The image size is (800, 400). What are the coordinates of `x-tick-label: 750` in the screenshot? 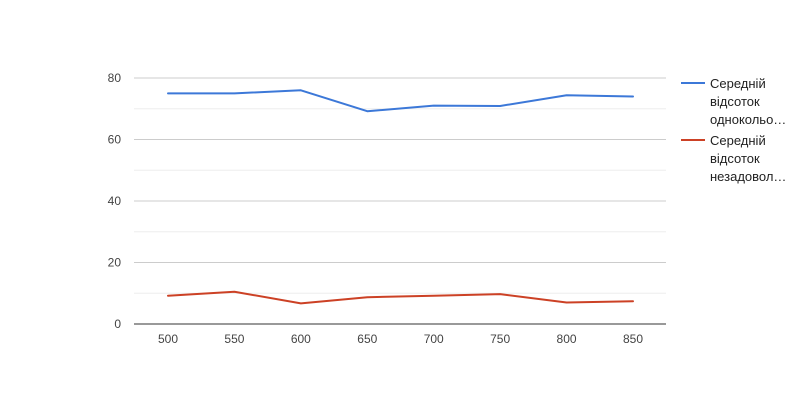 It's located at (500, 339).